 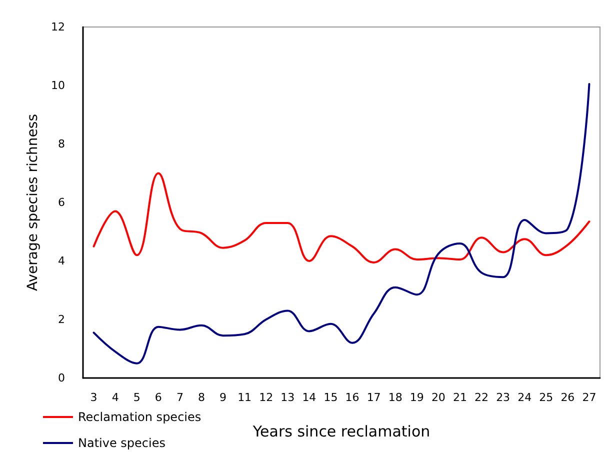 What do you see at coordinates (140, 417) in the screenshot?
I see `legend-label: Reclamation species` at bounding box center [140, 417].